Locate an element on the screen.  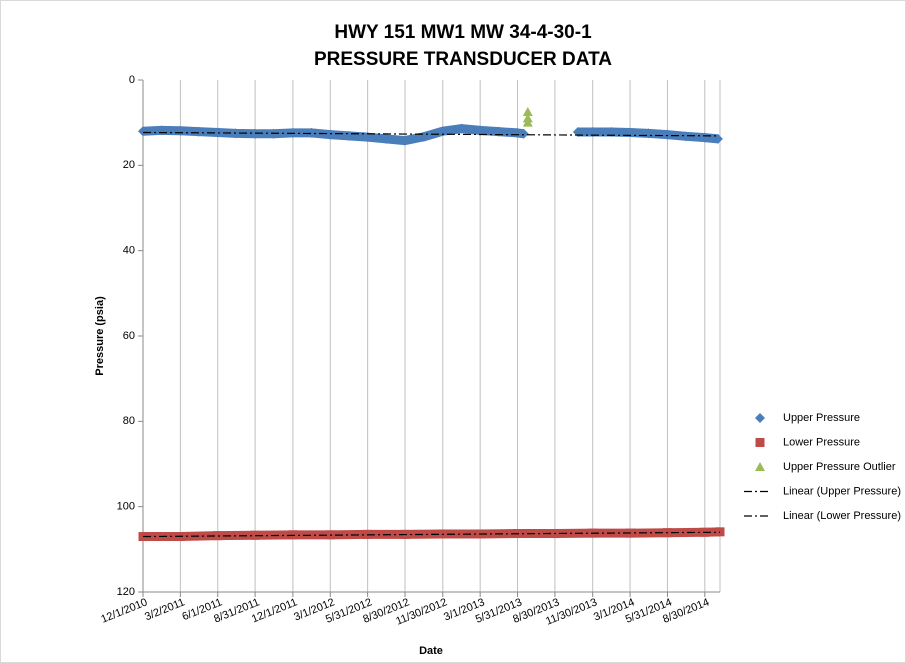
chart-title: HWY 151 MW1 MW 34-4-30-1 is located at coordinates (463, 32).